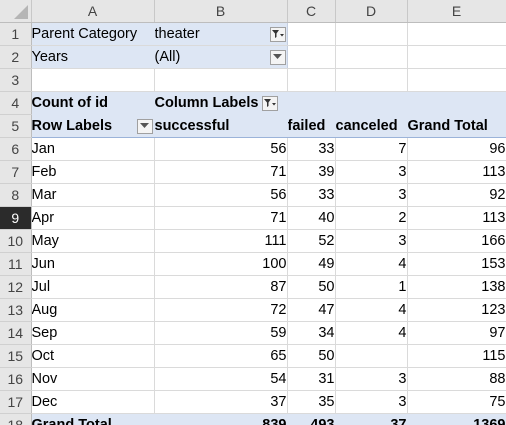 This screenshot has width=506, height=425. I want to click on row-label-feb: Feb, so click(93, 172).